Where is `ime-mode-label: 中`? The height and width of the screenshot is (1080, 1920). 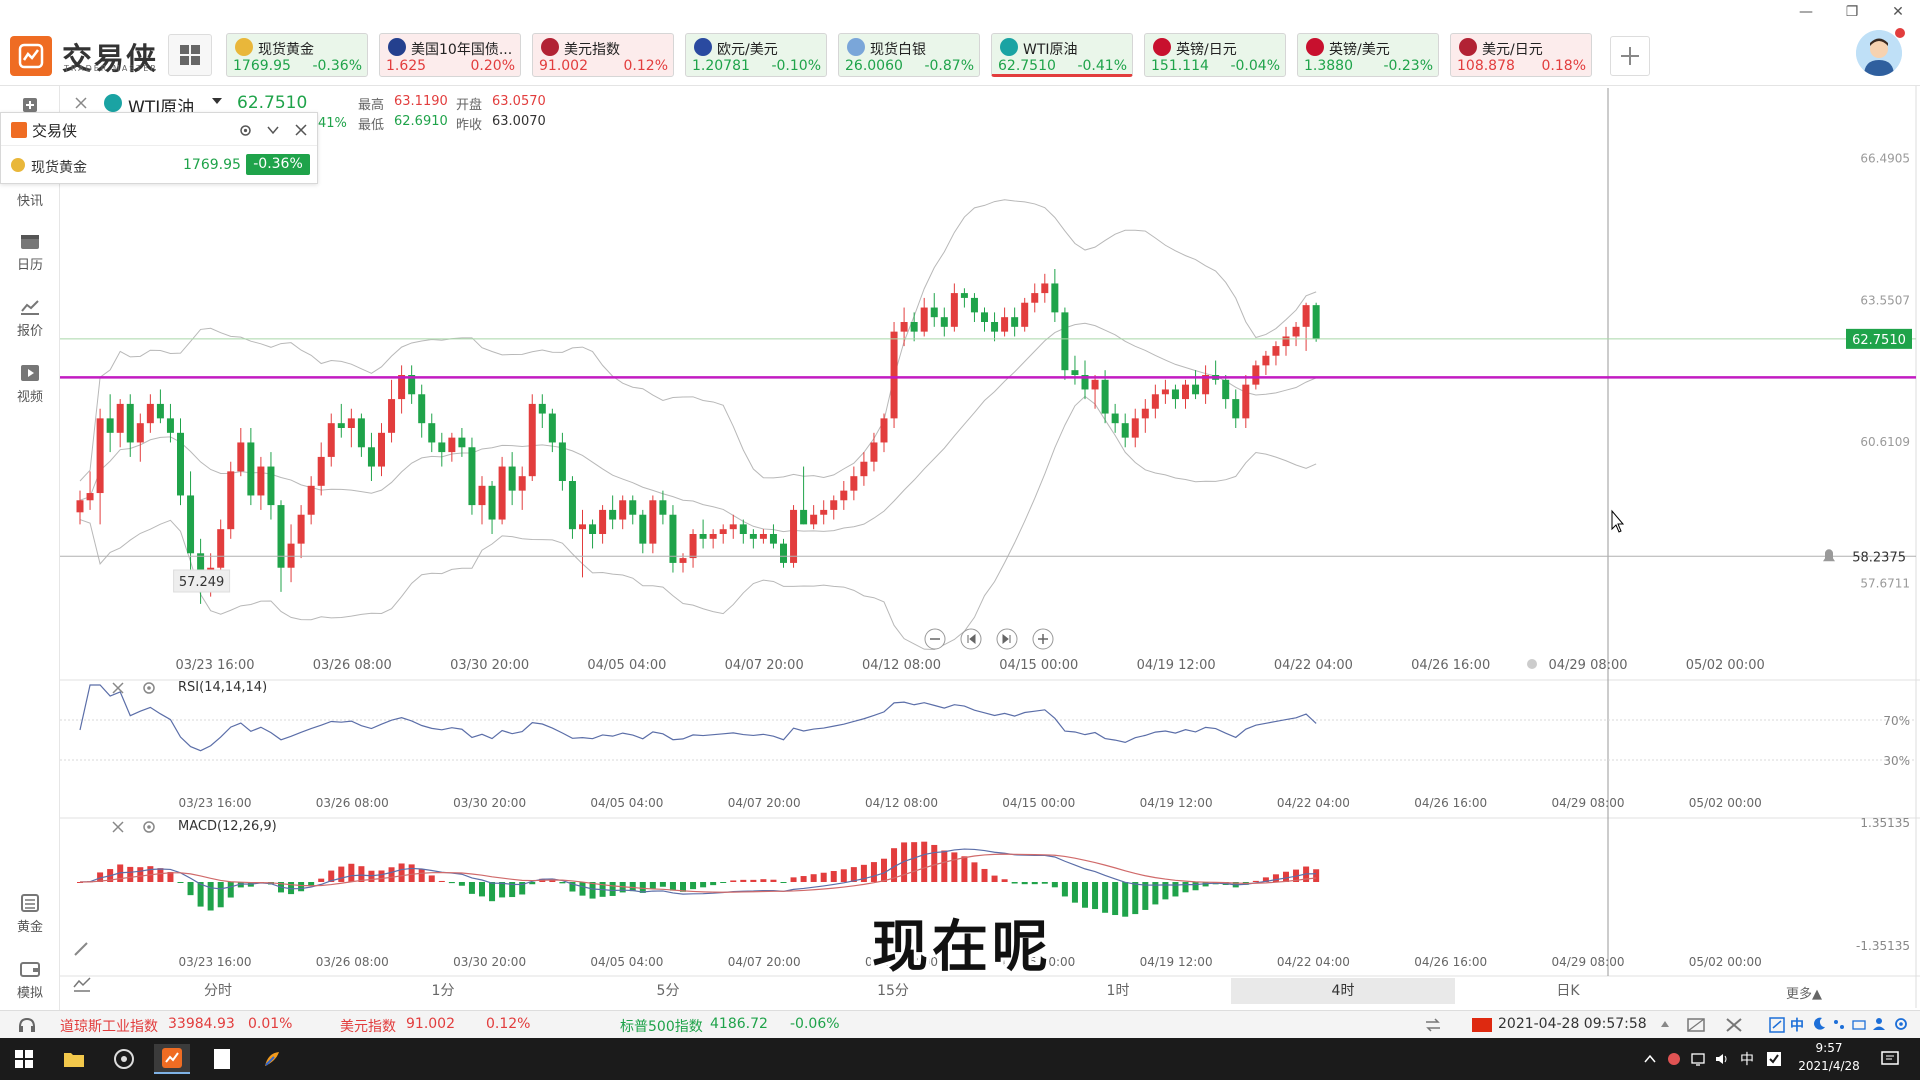 ime-mode-label: 中 is located at coordinates (1797, 1026).